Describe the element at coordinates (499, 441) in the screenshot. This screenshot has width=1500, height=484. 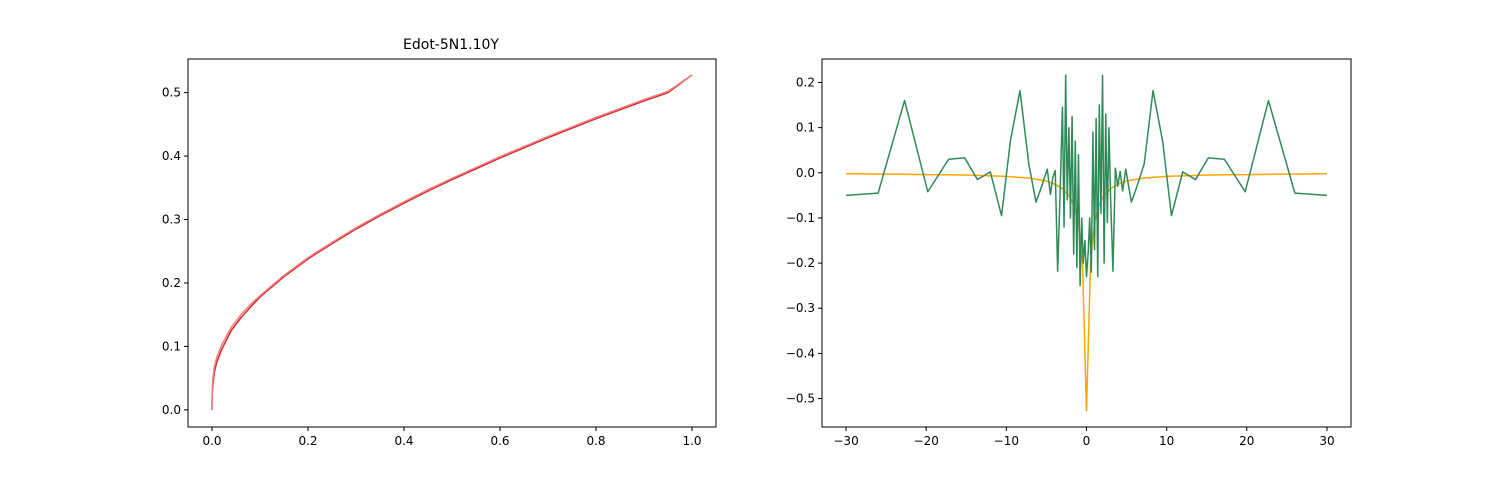
I see `chart-left-xtick-label: 0.6` at that location.